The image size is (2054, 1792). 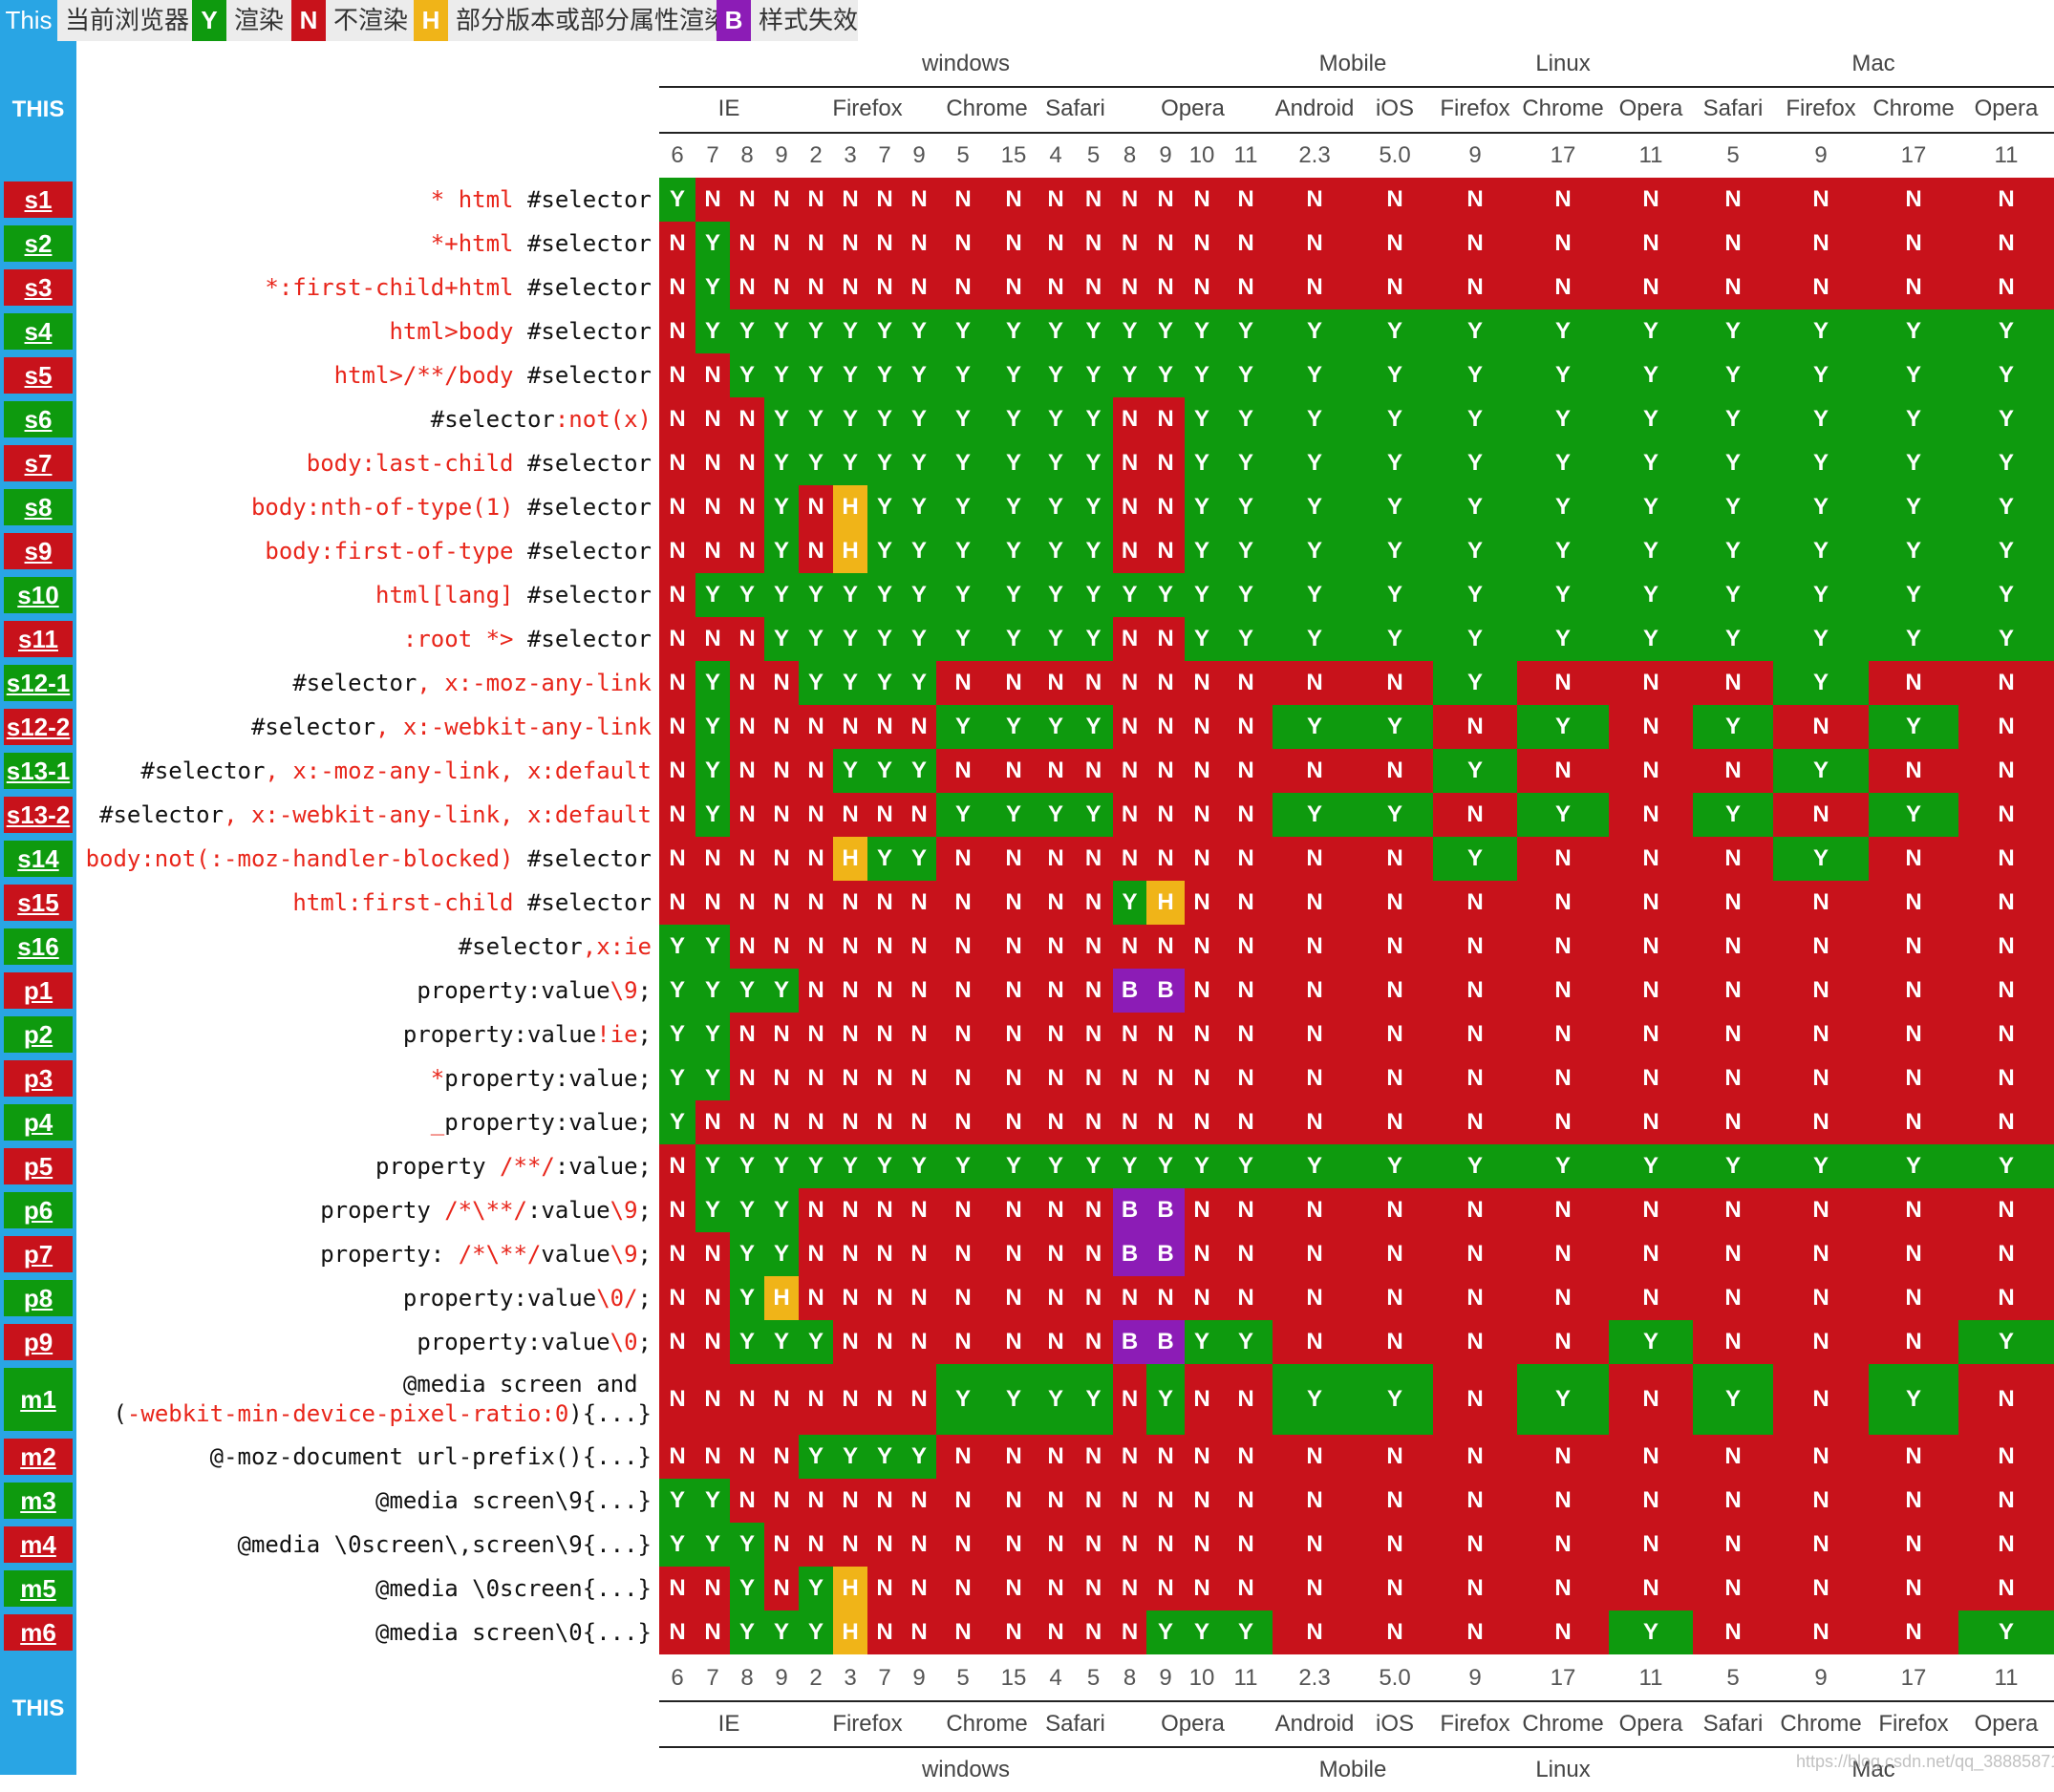 I want to click on row-id-link: s13-1, so click(x=39, y=771).